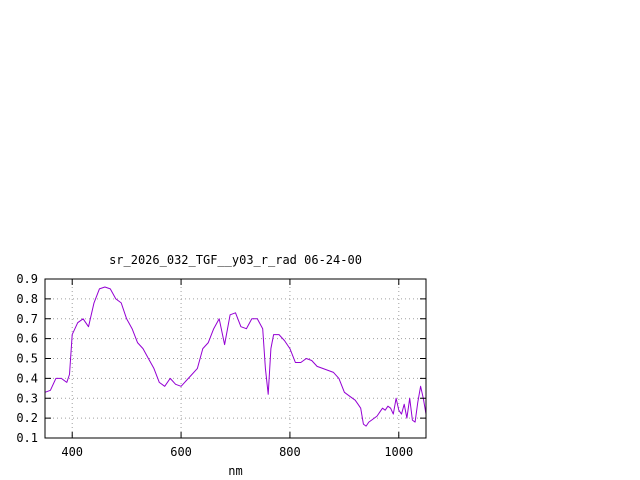 The height and width of the screenshot is (480, 640). I want to click on x-tick-label: 1000, so click(398, 452).